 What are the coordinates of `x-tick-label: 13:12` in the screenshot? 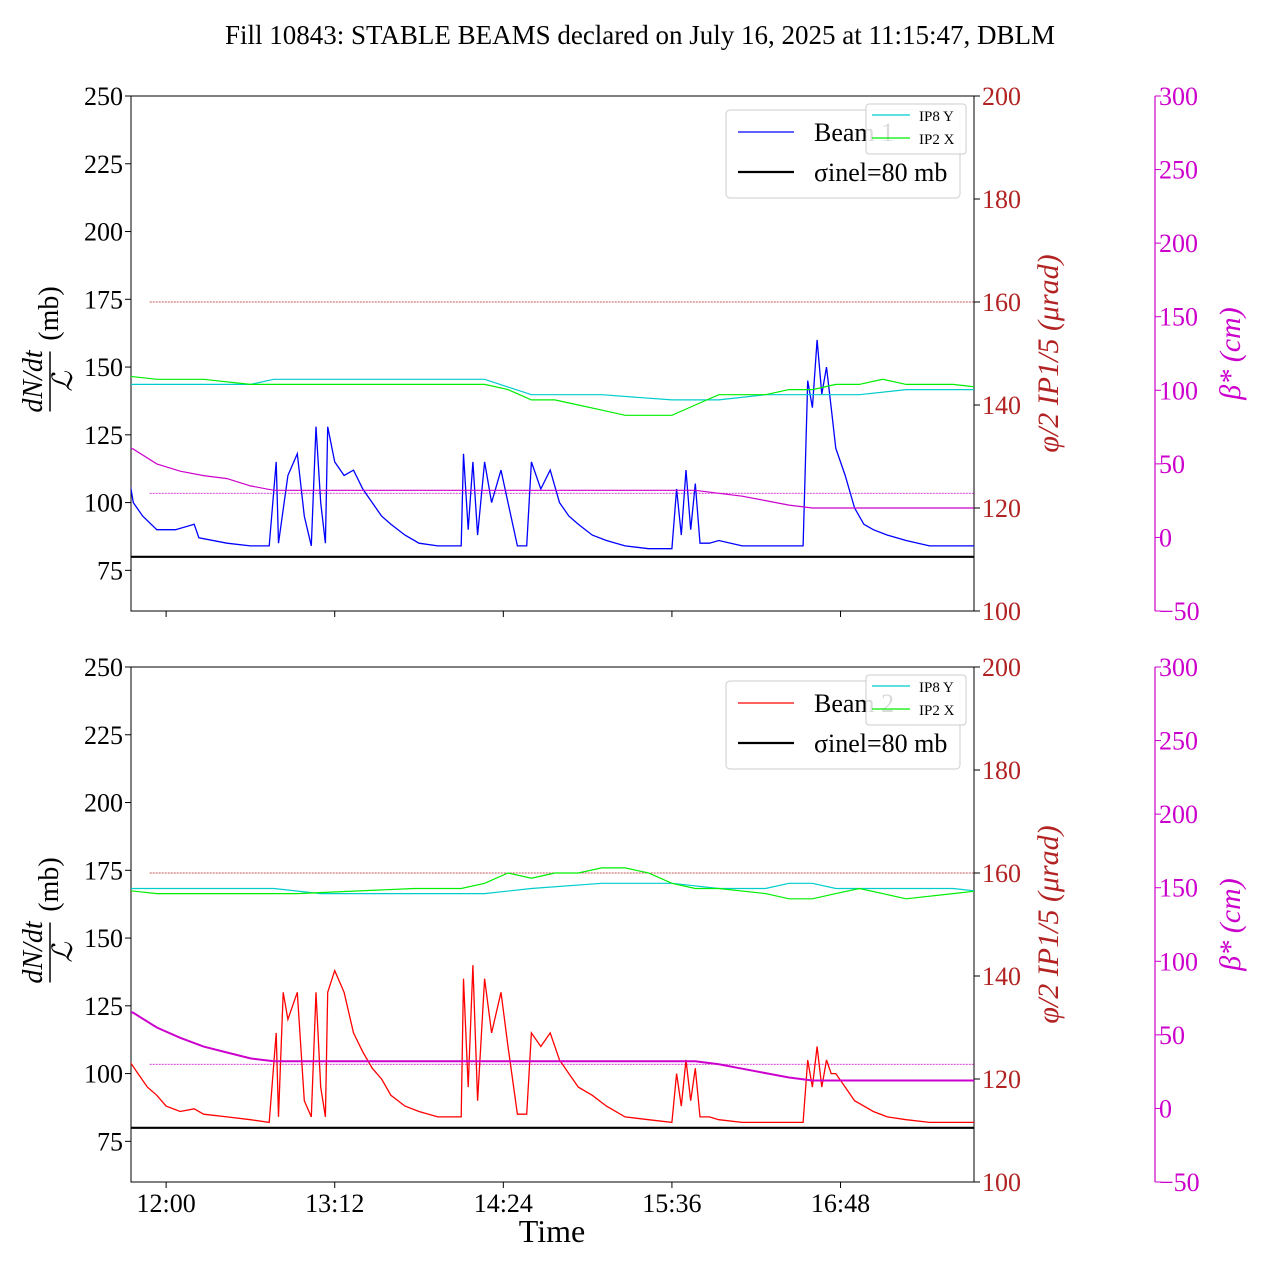 It's located at (334, 1203).